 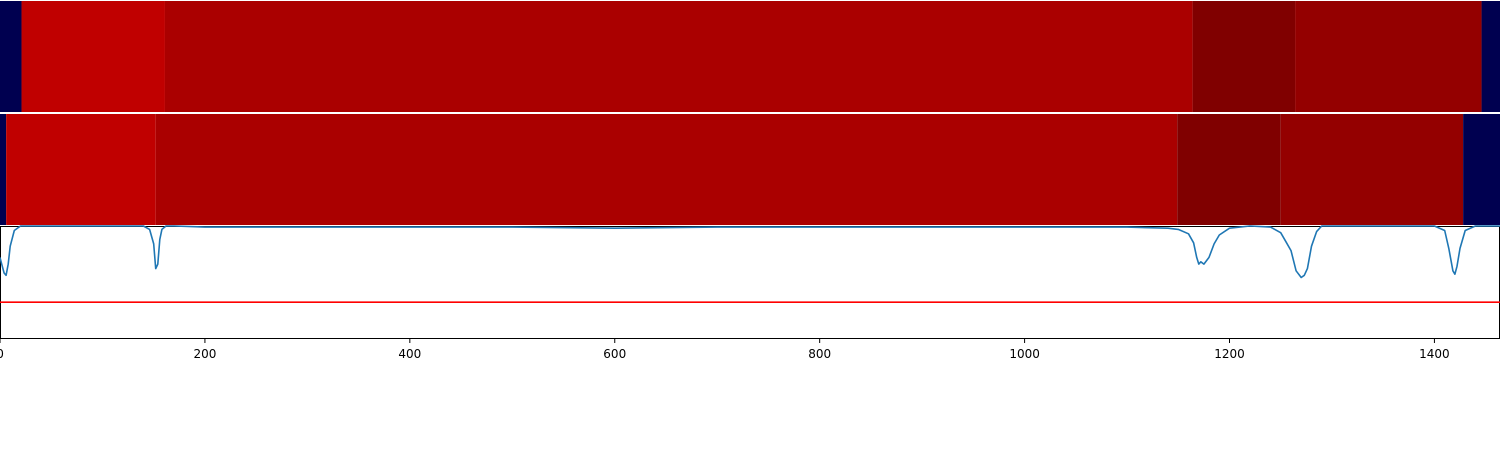 I want to click on x-axis: 0 200 400 600 800 1000 1200 1400, so click(x=725, y=349).